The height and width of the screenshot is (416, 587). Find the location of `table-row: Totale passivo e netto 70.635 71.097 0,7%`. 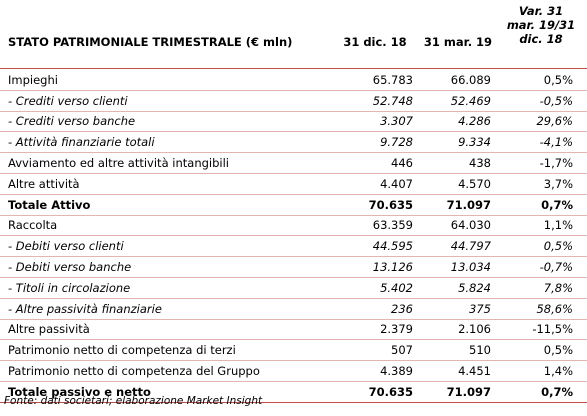

table-row: Totale passivo e netto 70.635 71.097 0,7% is located at coordinates (293, 392).